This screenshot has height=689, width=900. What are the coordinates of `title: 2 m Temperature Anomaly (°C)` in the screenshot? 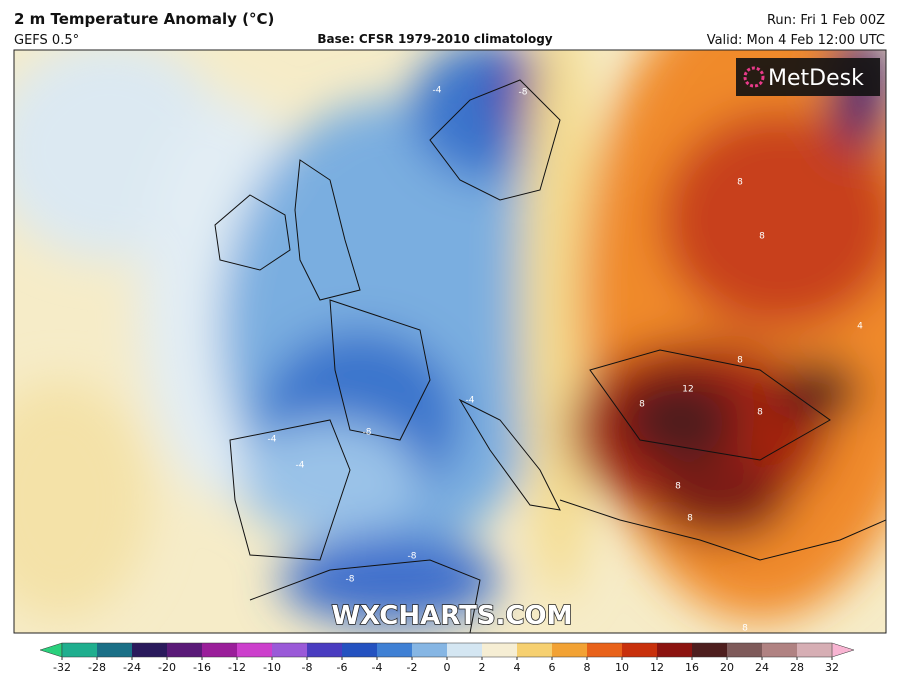 It's located at (144, 19).